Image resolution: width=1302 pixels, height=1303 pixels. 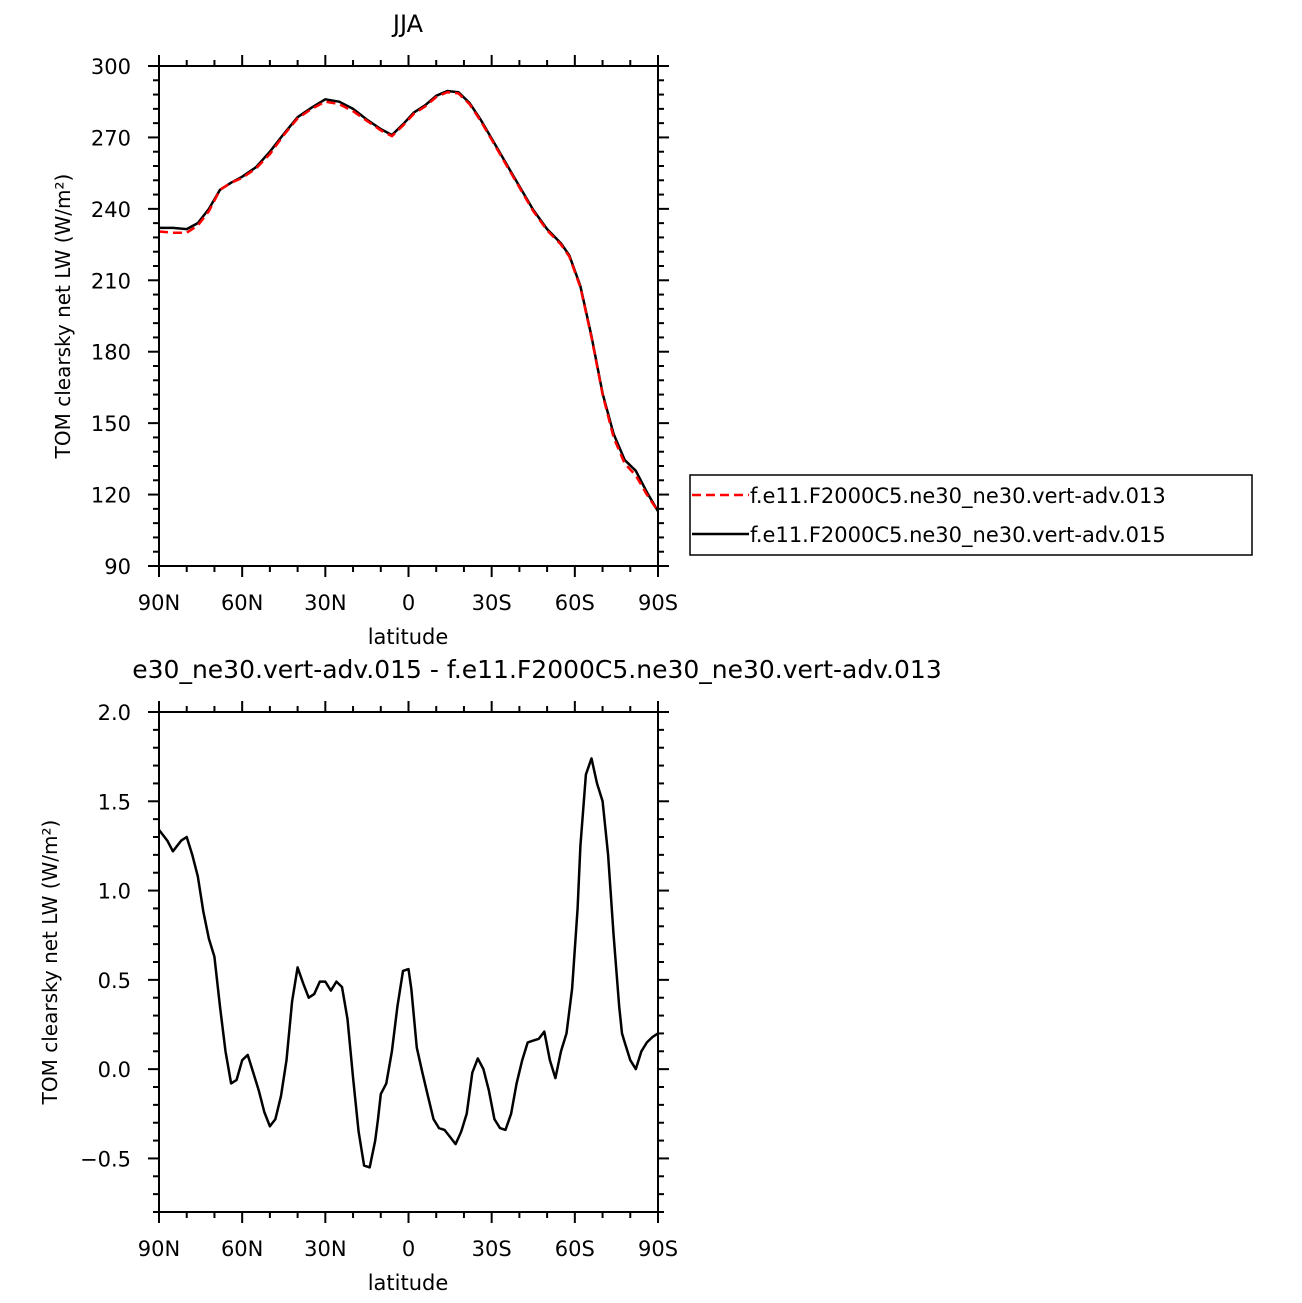 What do you see at coordinates (114, 1070) in the screenshot?
I see `bottom-y-tick-label: 0.0` at bounding box center [114, 1070].